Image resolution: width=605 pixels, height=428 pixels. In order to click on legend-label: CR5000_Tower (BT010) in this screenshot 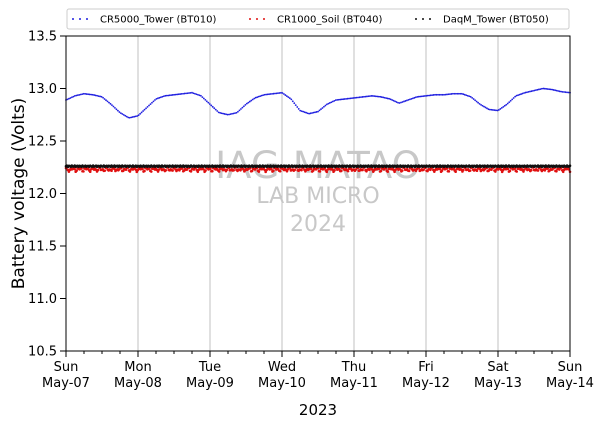, I will do `click(158, 20)`.